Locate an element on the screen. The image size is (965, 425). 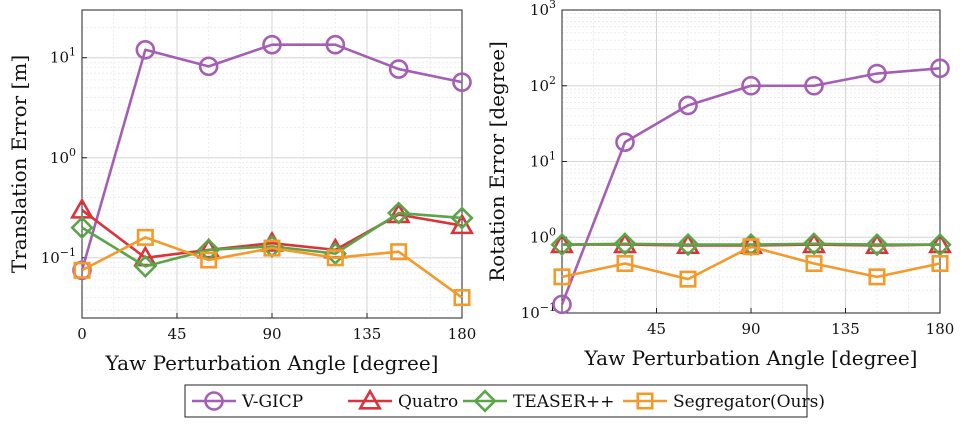
legend-item-v-gicp: V-GICP is located at coordinates (247, 401).